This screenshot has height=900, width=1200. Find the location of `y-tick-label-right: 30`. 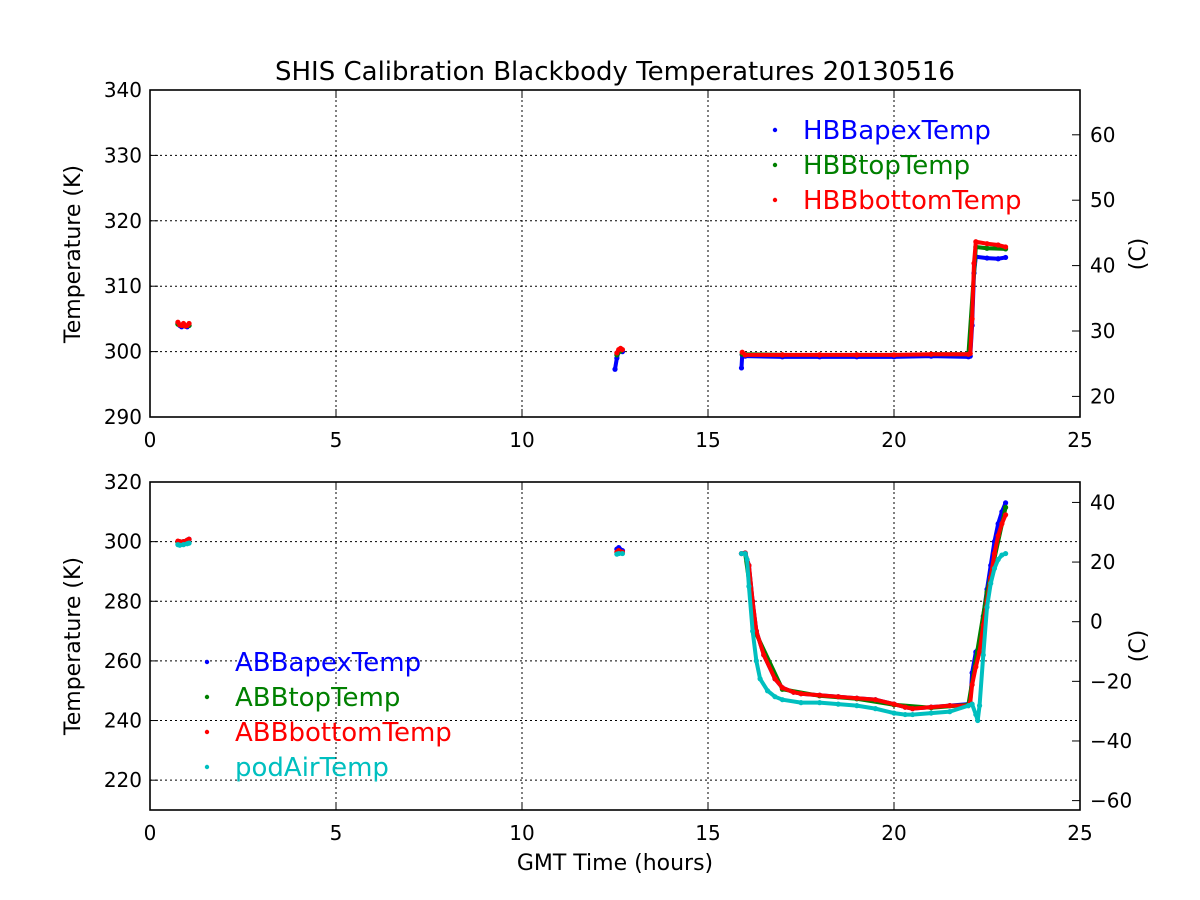

y-tick-label-right: 30 is located at coordinates (1102, 331).